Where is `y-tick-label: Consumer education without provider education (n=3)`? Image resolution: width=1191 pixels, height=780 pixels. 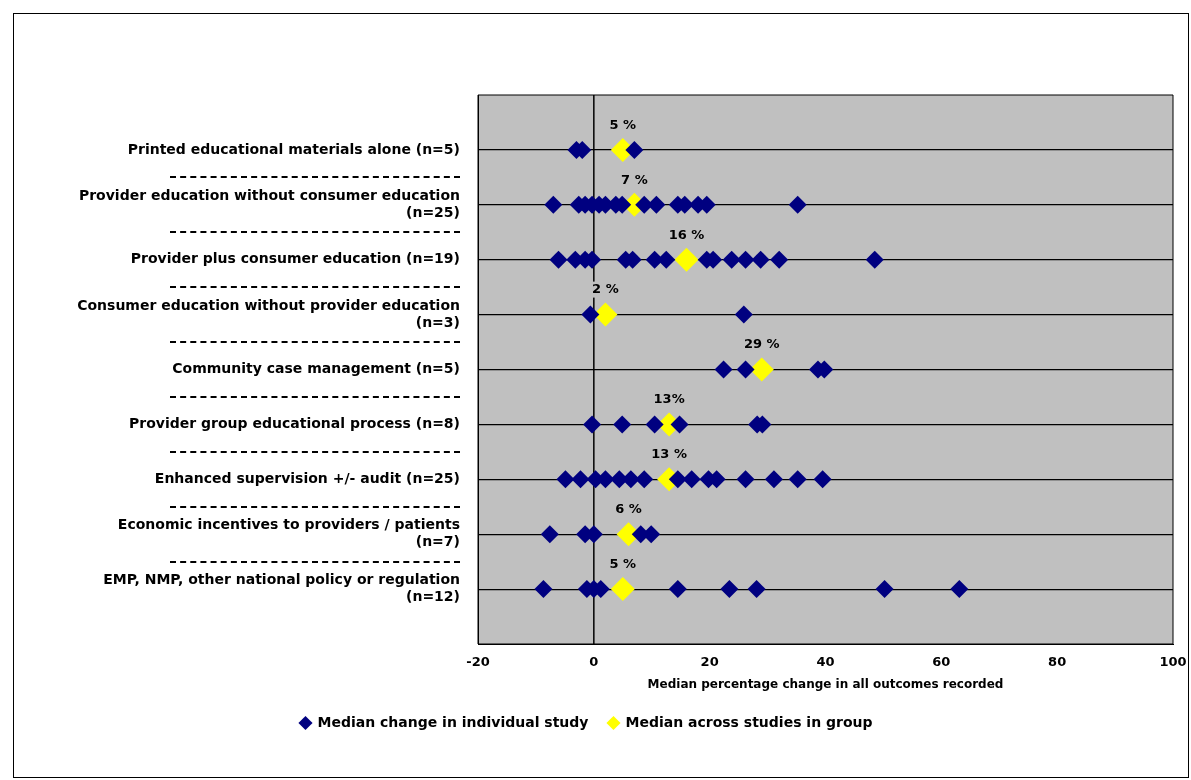
y-tick-label: Consumer education without provider education (n=3) is located at coordinates (268, 313).